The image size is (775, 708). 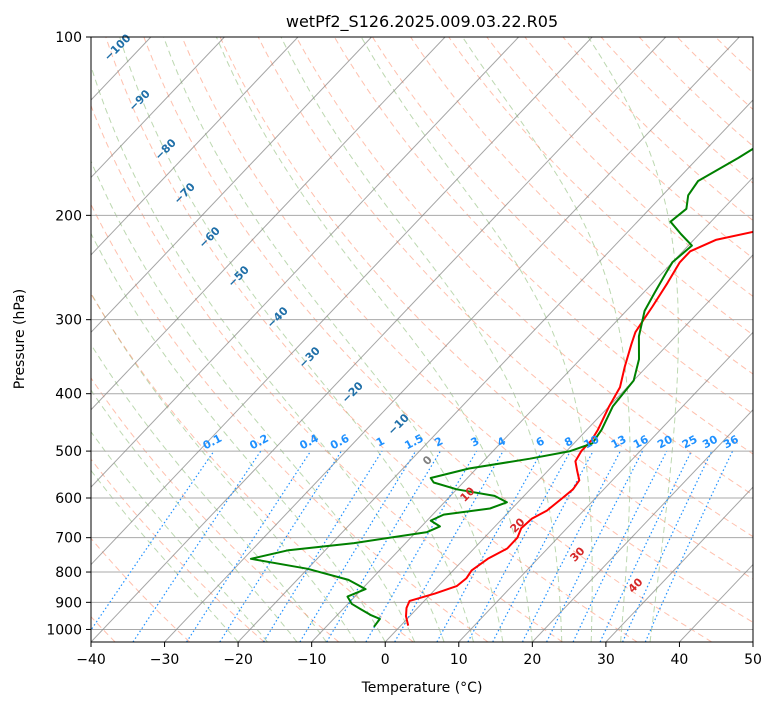 I want to click on chart-title: wetPf2_S126.2025.009.03.22.R05, so click(x=422, y=22).